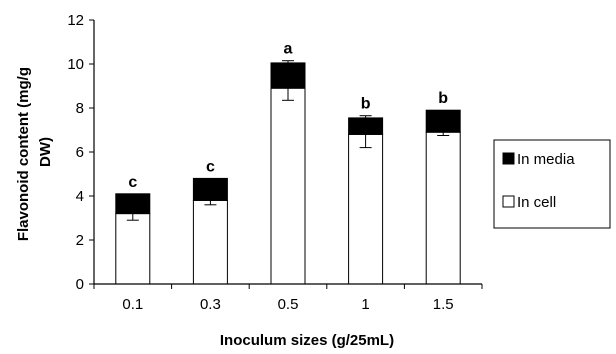  I want to click on y-tick-label: 6, so click(80, 152).